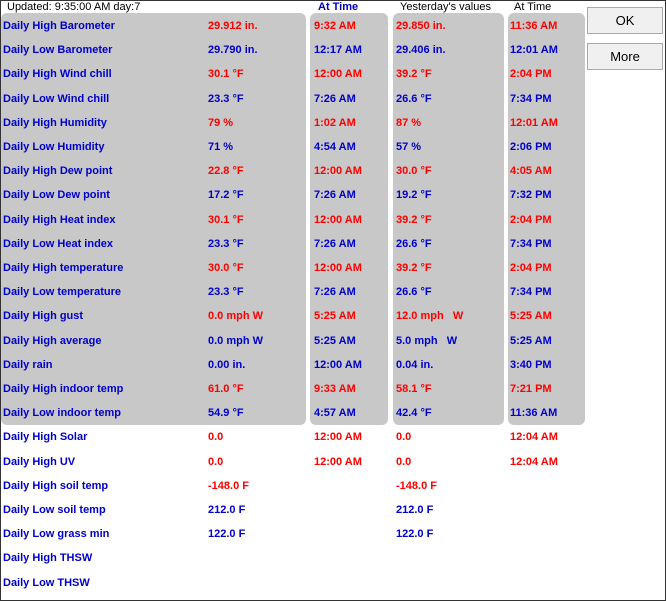  I want to click on row-label: Daily Low Humidity, so click(54, 147).